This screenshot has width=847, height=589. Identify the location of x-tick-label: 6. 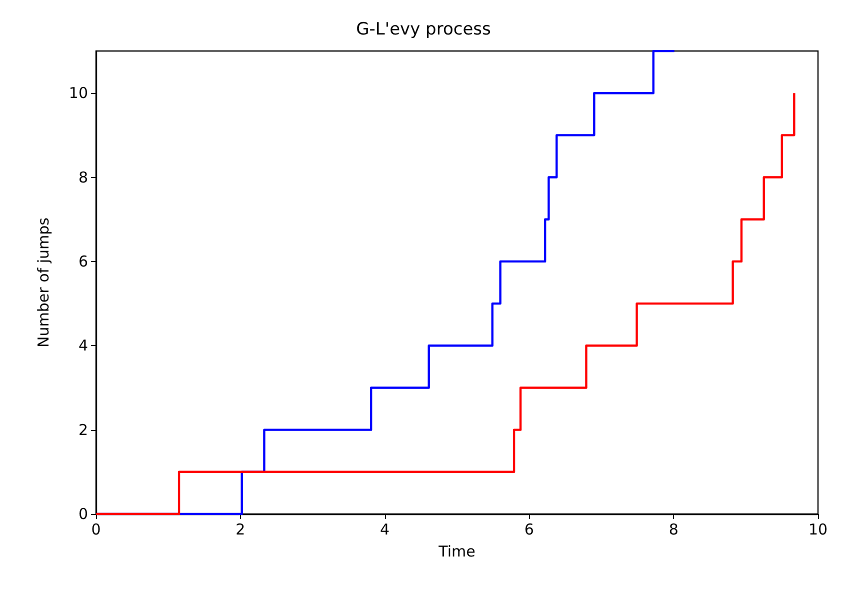
(529, 529).